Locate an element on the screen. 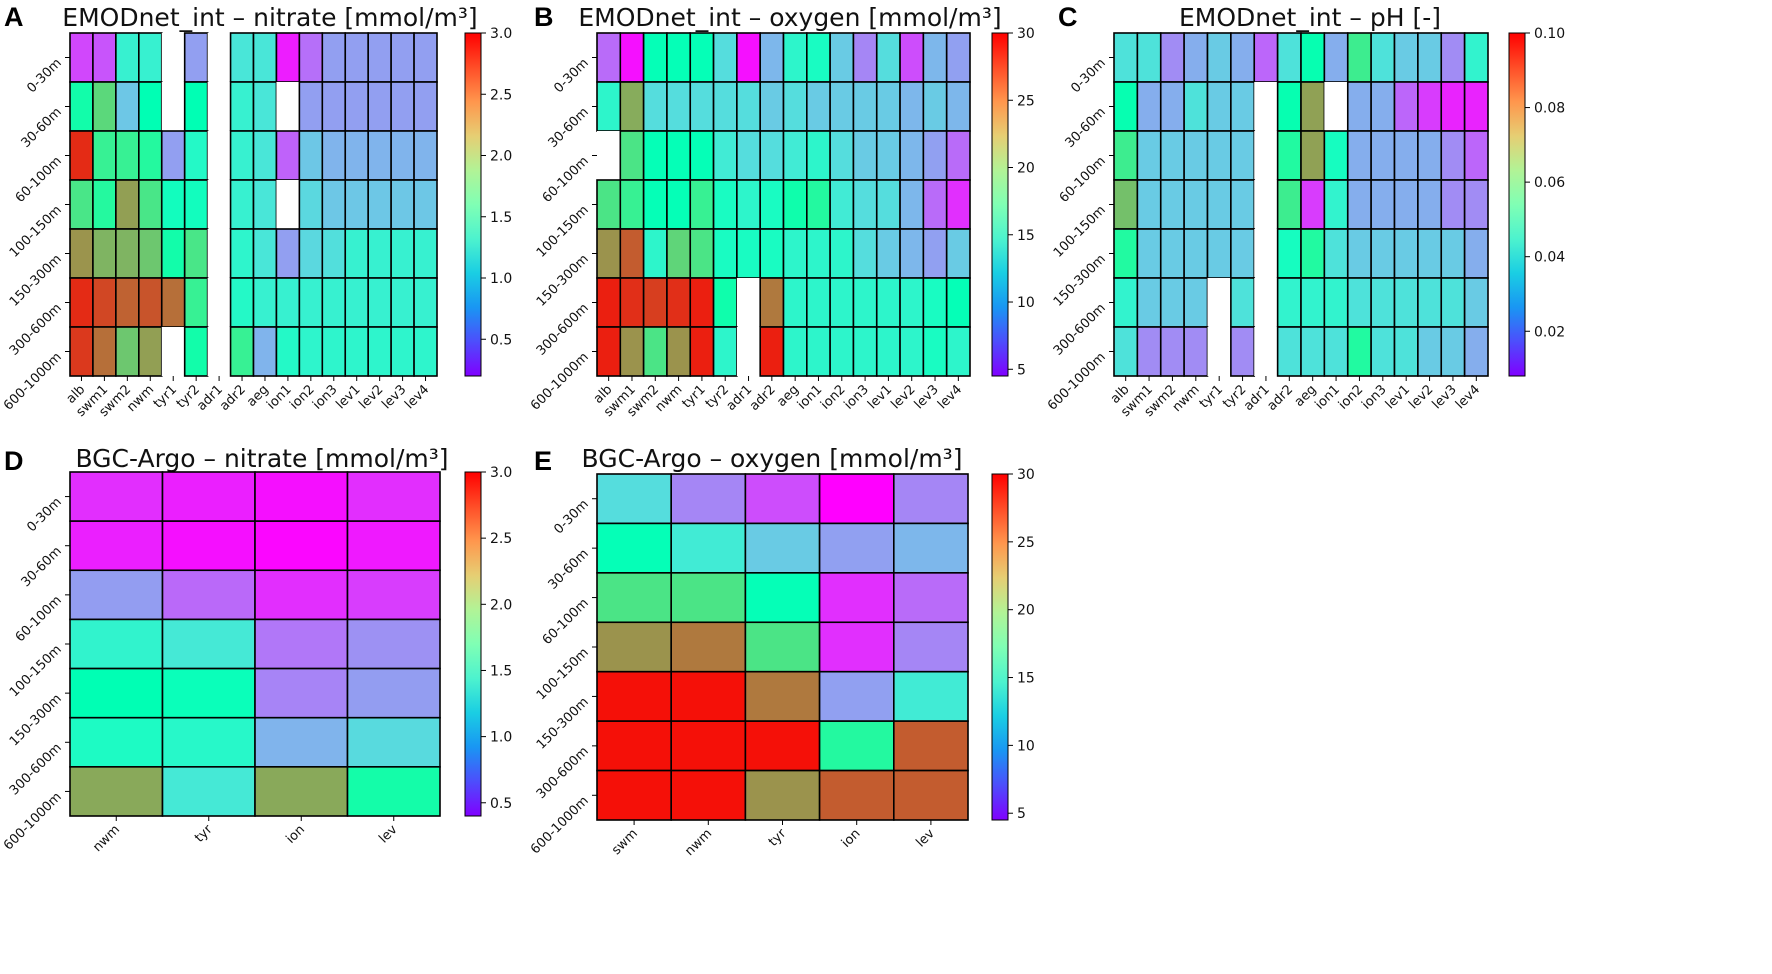 The image size is (1772, 974). colorbar-tick-label: 15 is located at coordinates (1026, 679).